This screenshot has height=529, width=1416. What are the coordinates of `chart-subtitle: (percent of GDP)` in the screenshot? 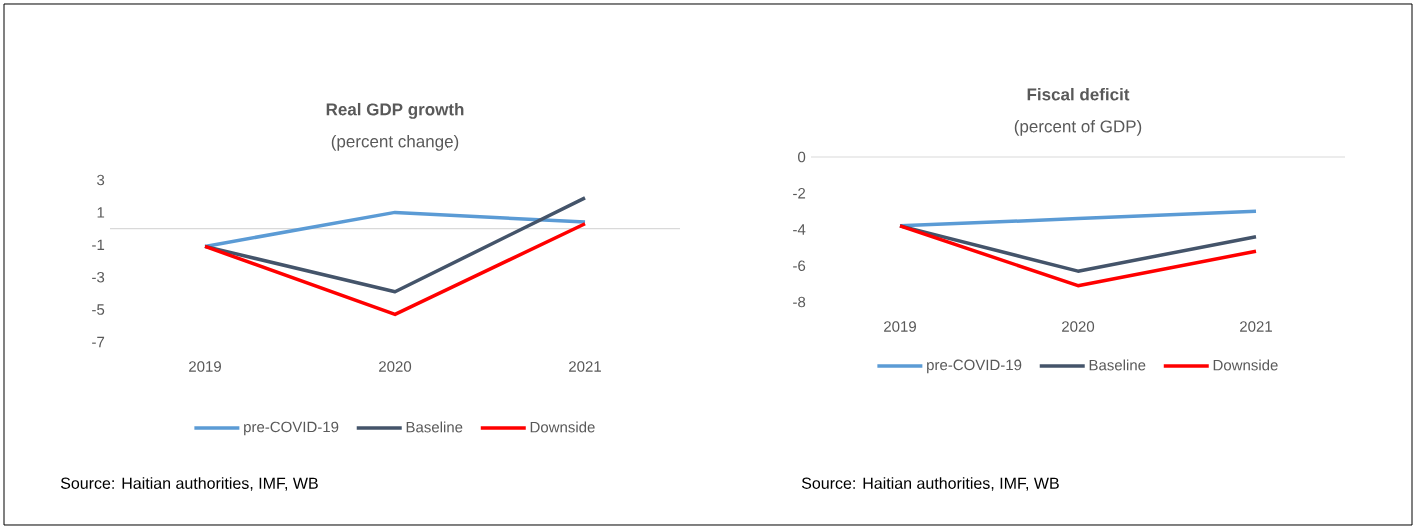 It's located at (1078, 127).